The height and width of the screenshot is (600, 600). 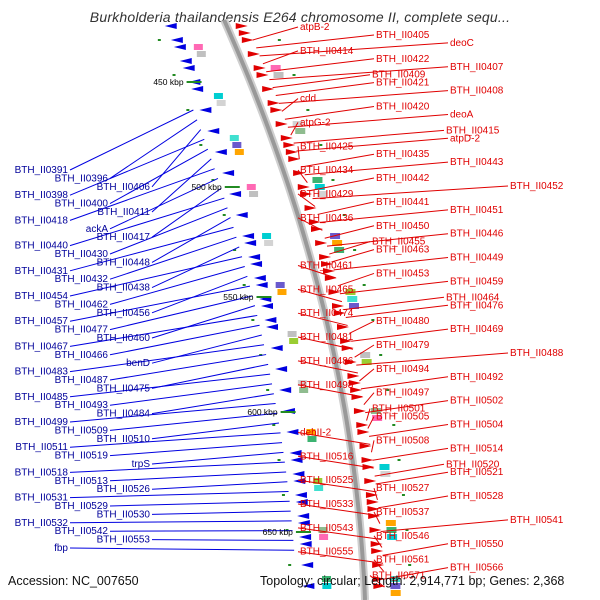 What do you see at coordinates (124, 414) in the screenshot?
I see `gene-label-reverse: BTH_II0484` at bounding box center [124, 414].